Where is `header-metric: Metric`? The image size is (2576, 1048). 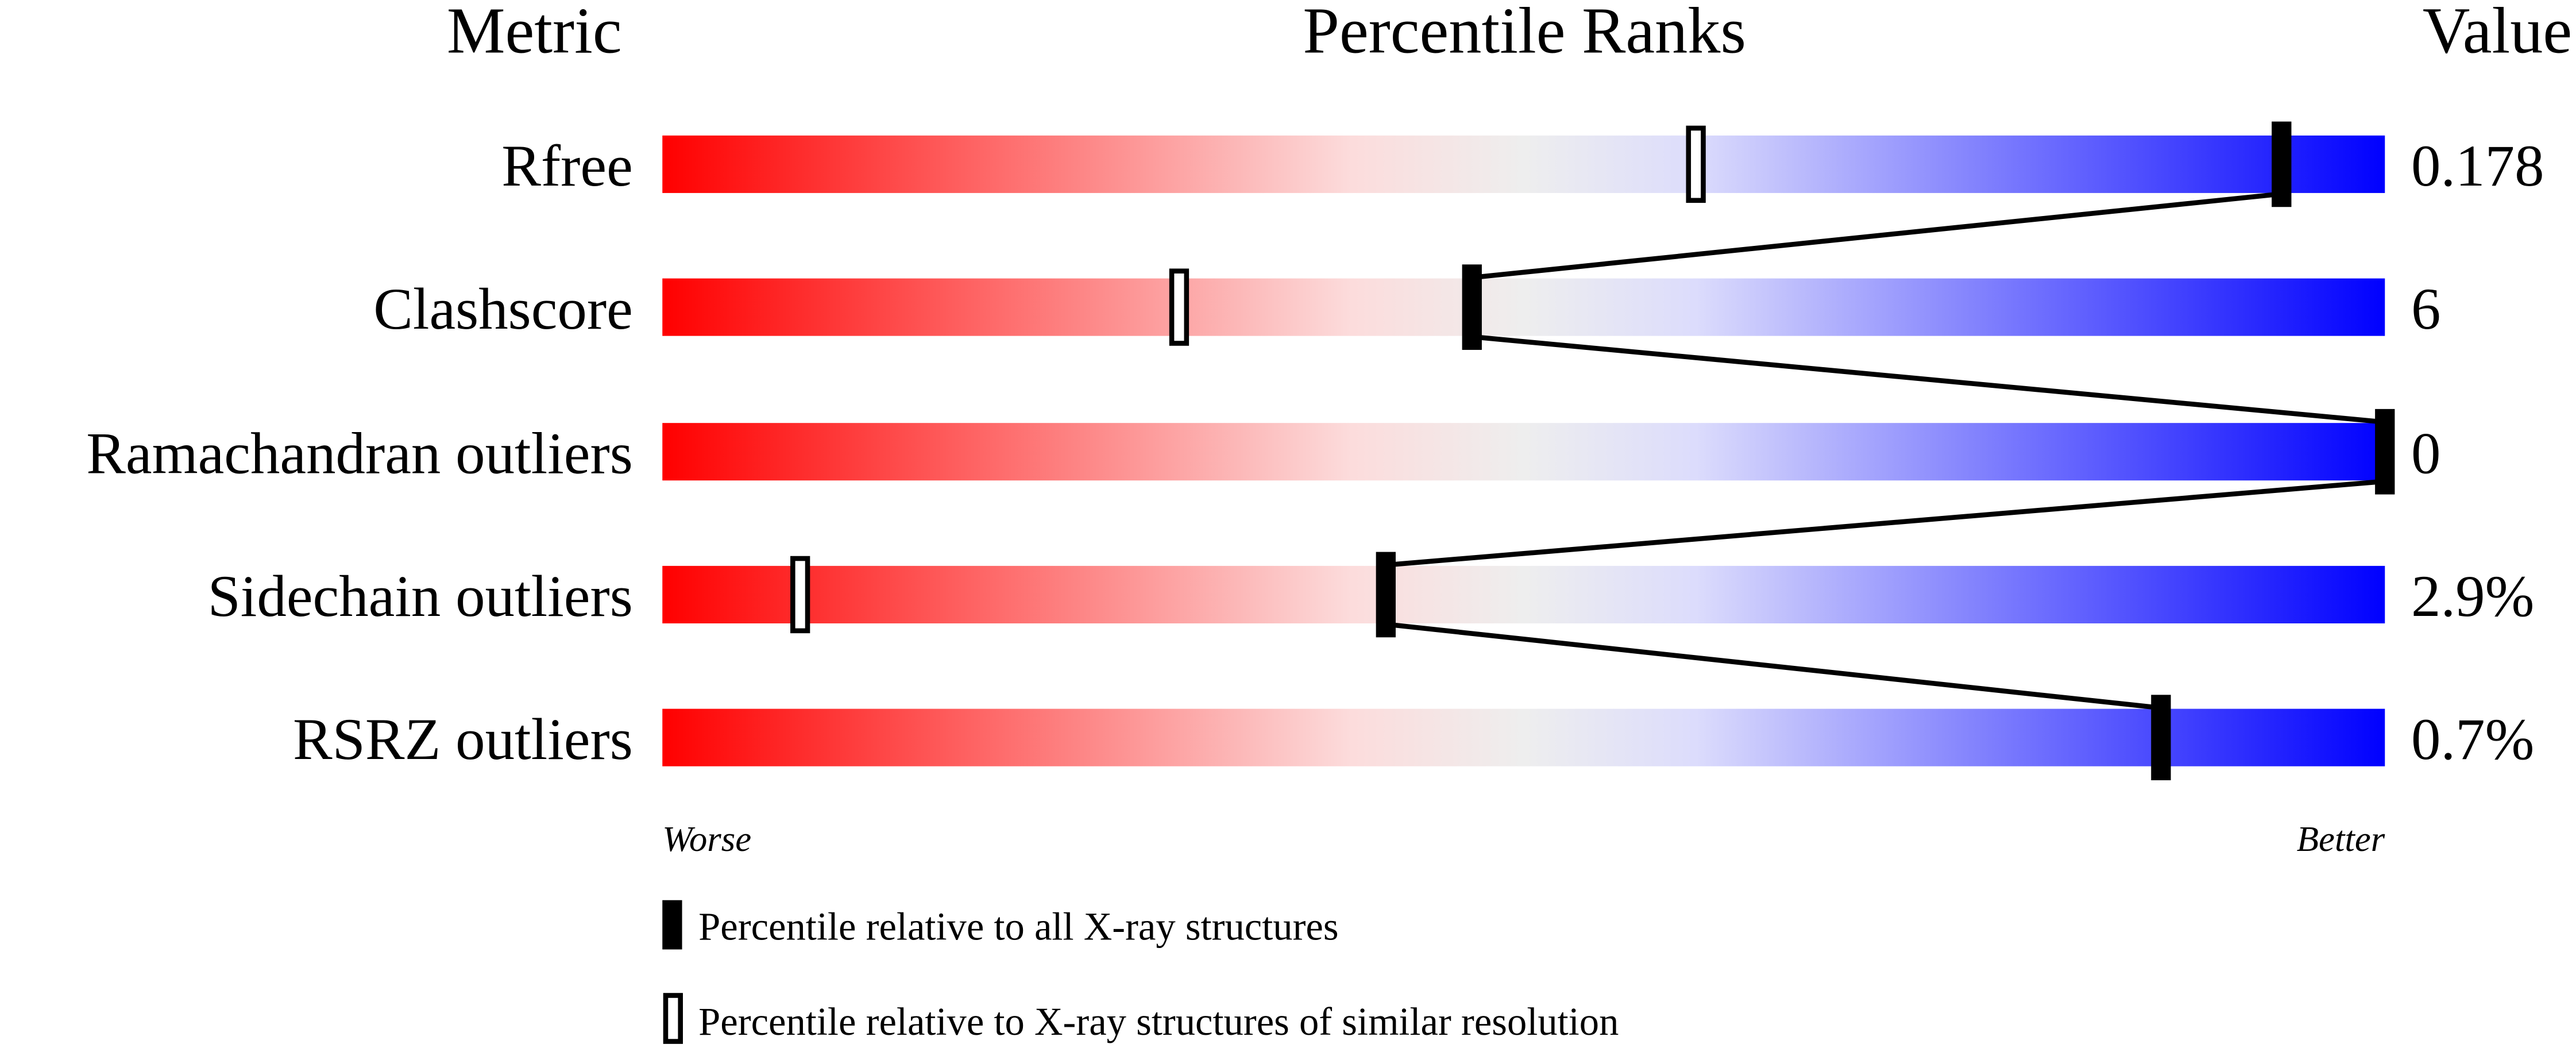 header-metric: Metric is located at coordinates (534, 33).